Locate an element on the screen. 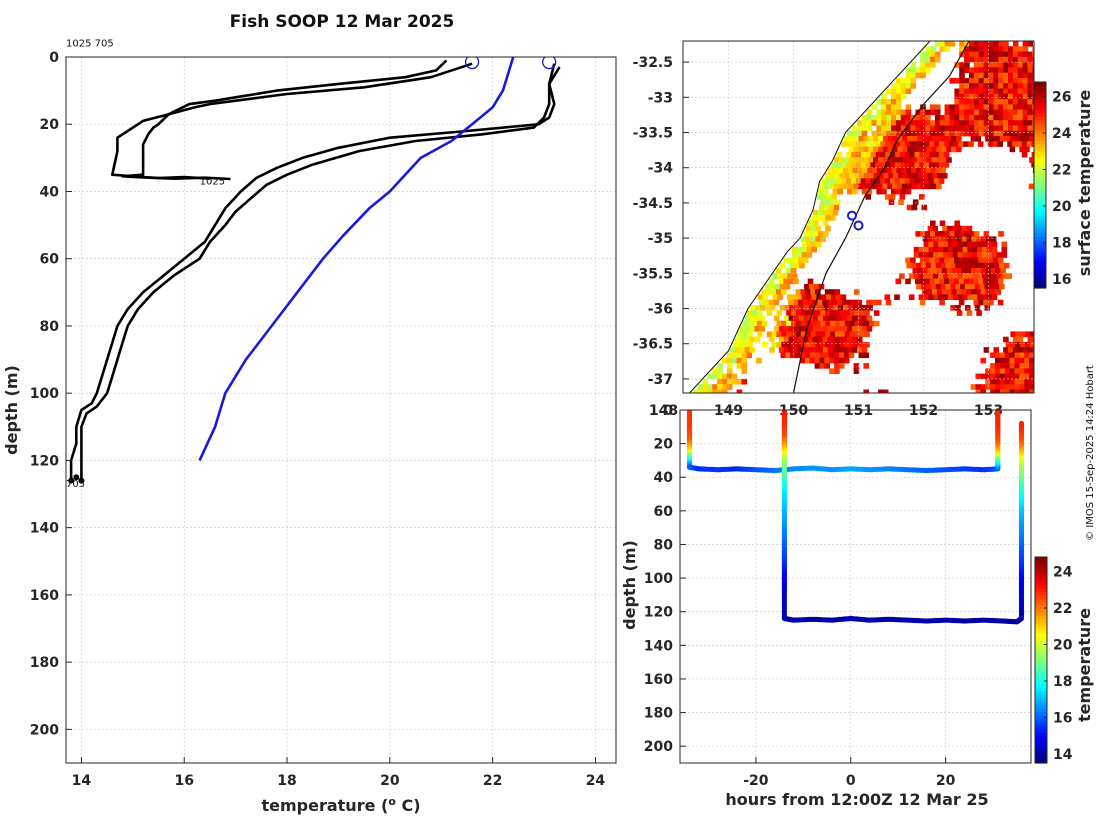 The height and width of the screenshot is (820, 1100). map-coastlines is located at coordinates (829, 217).